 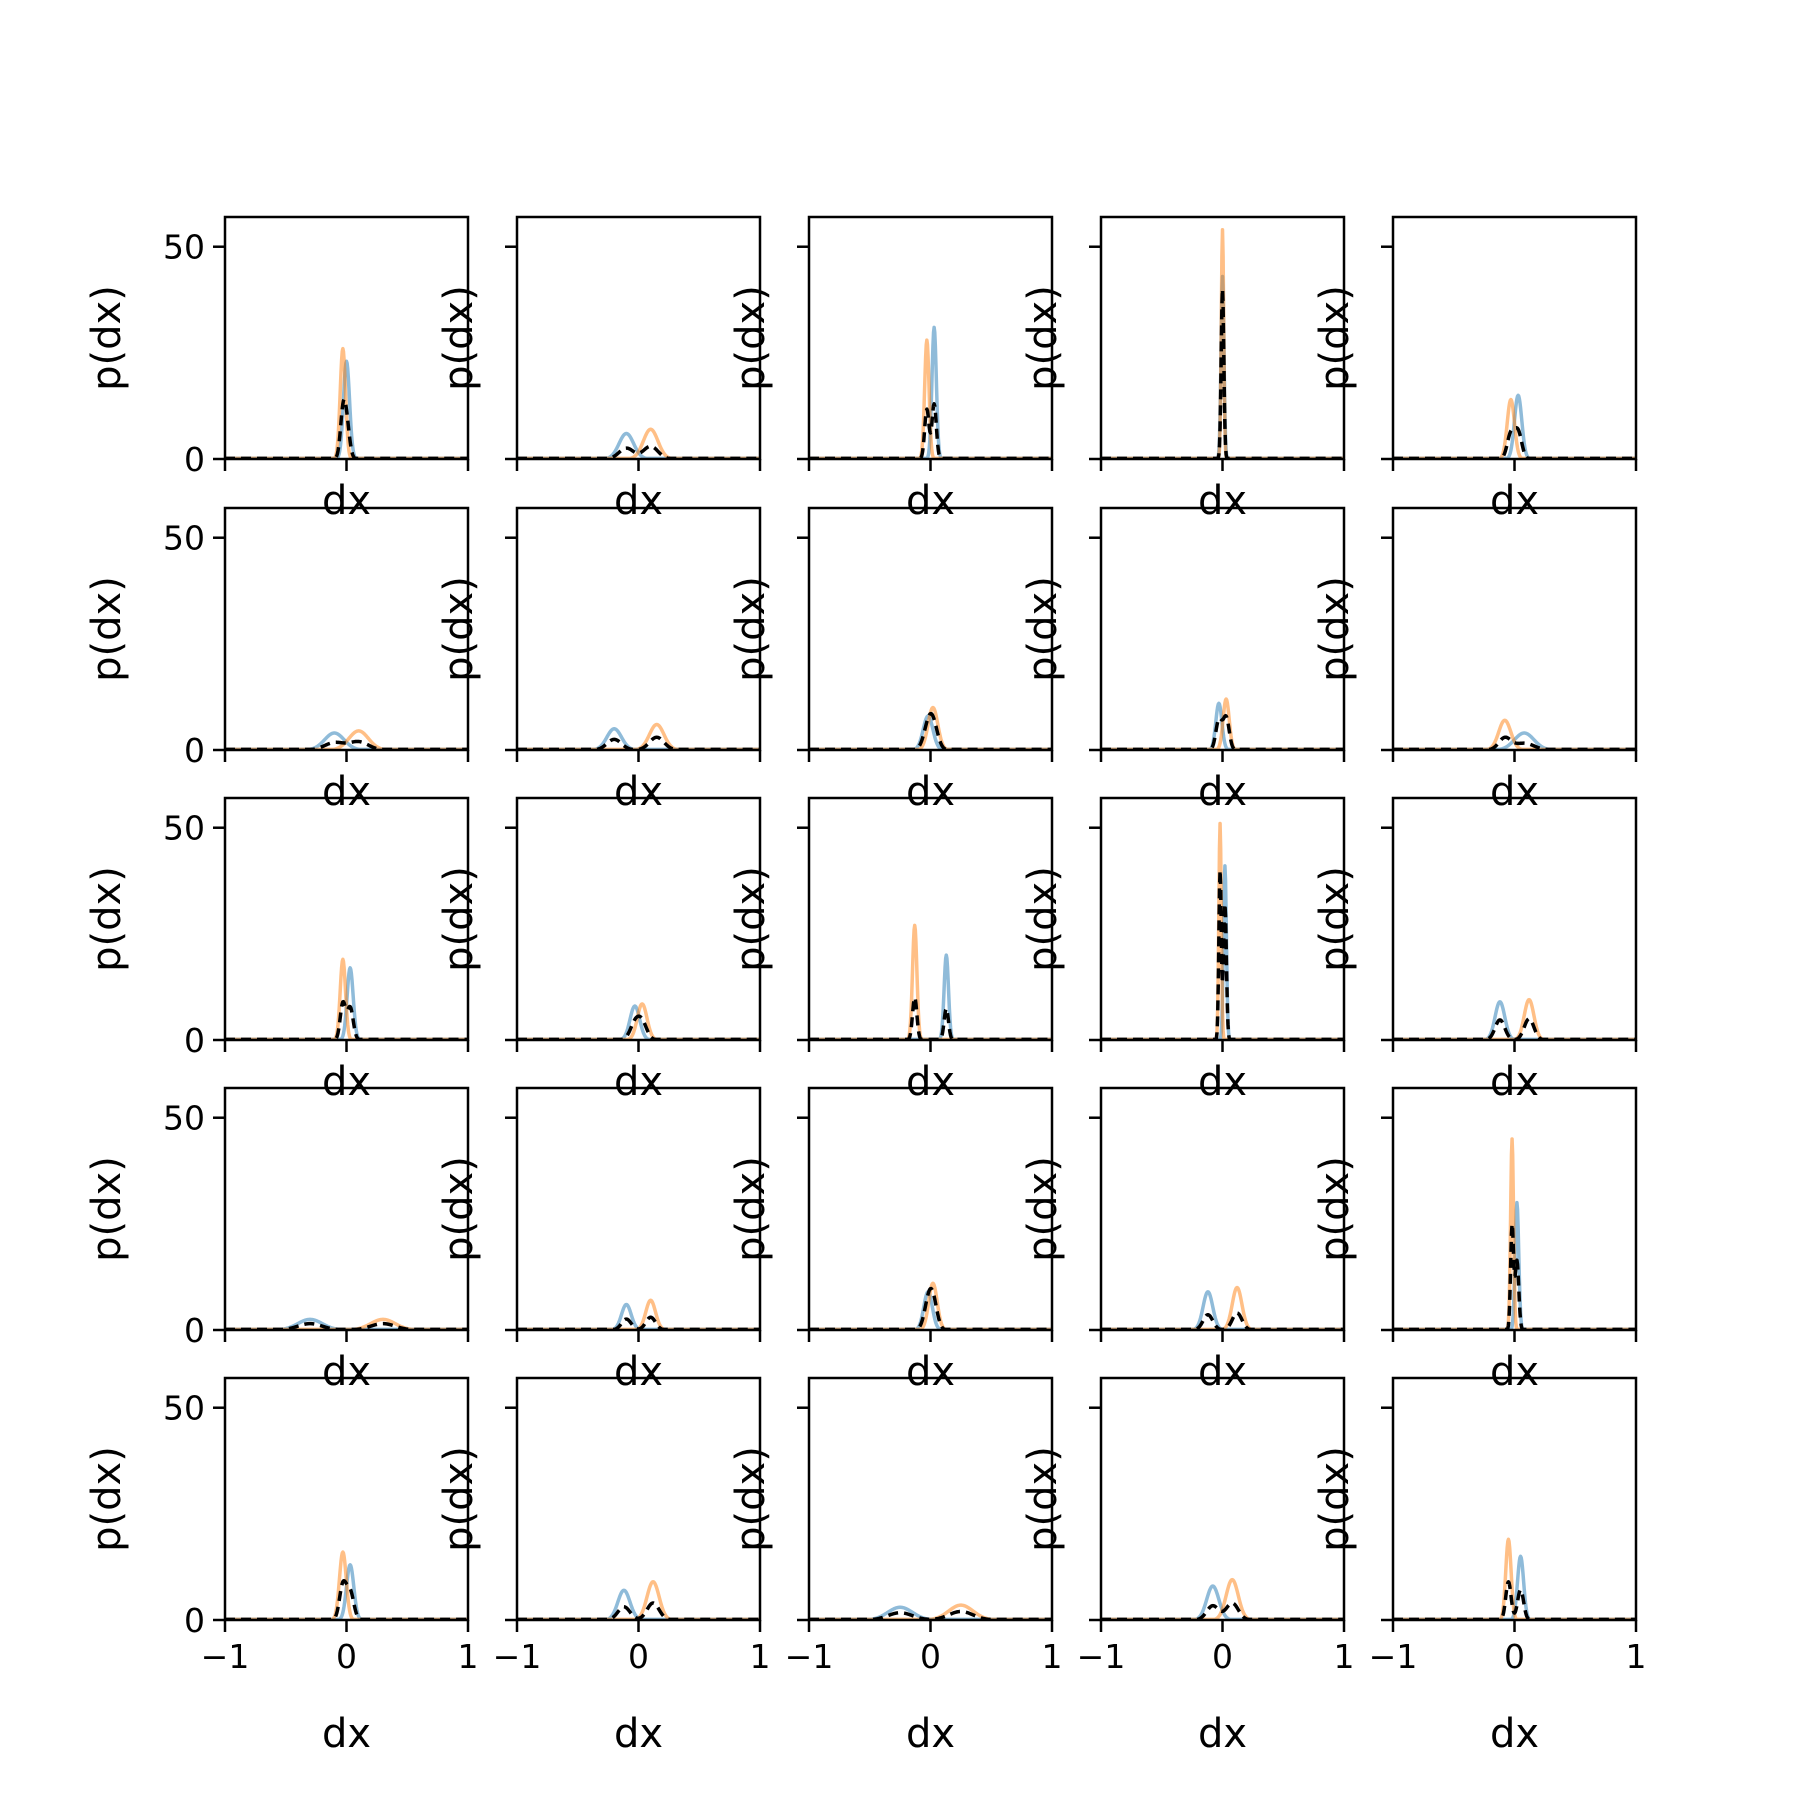 I want to click on subplot-r2-c2: dx p(dx), so click(x=891, y=950).